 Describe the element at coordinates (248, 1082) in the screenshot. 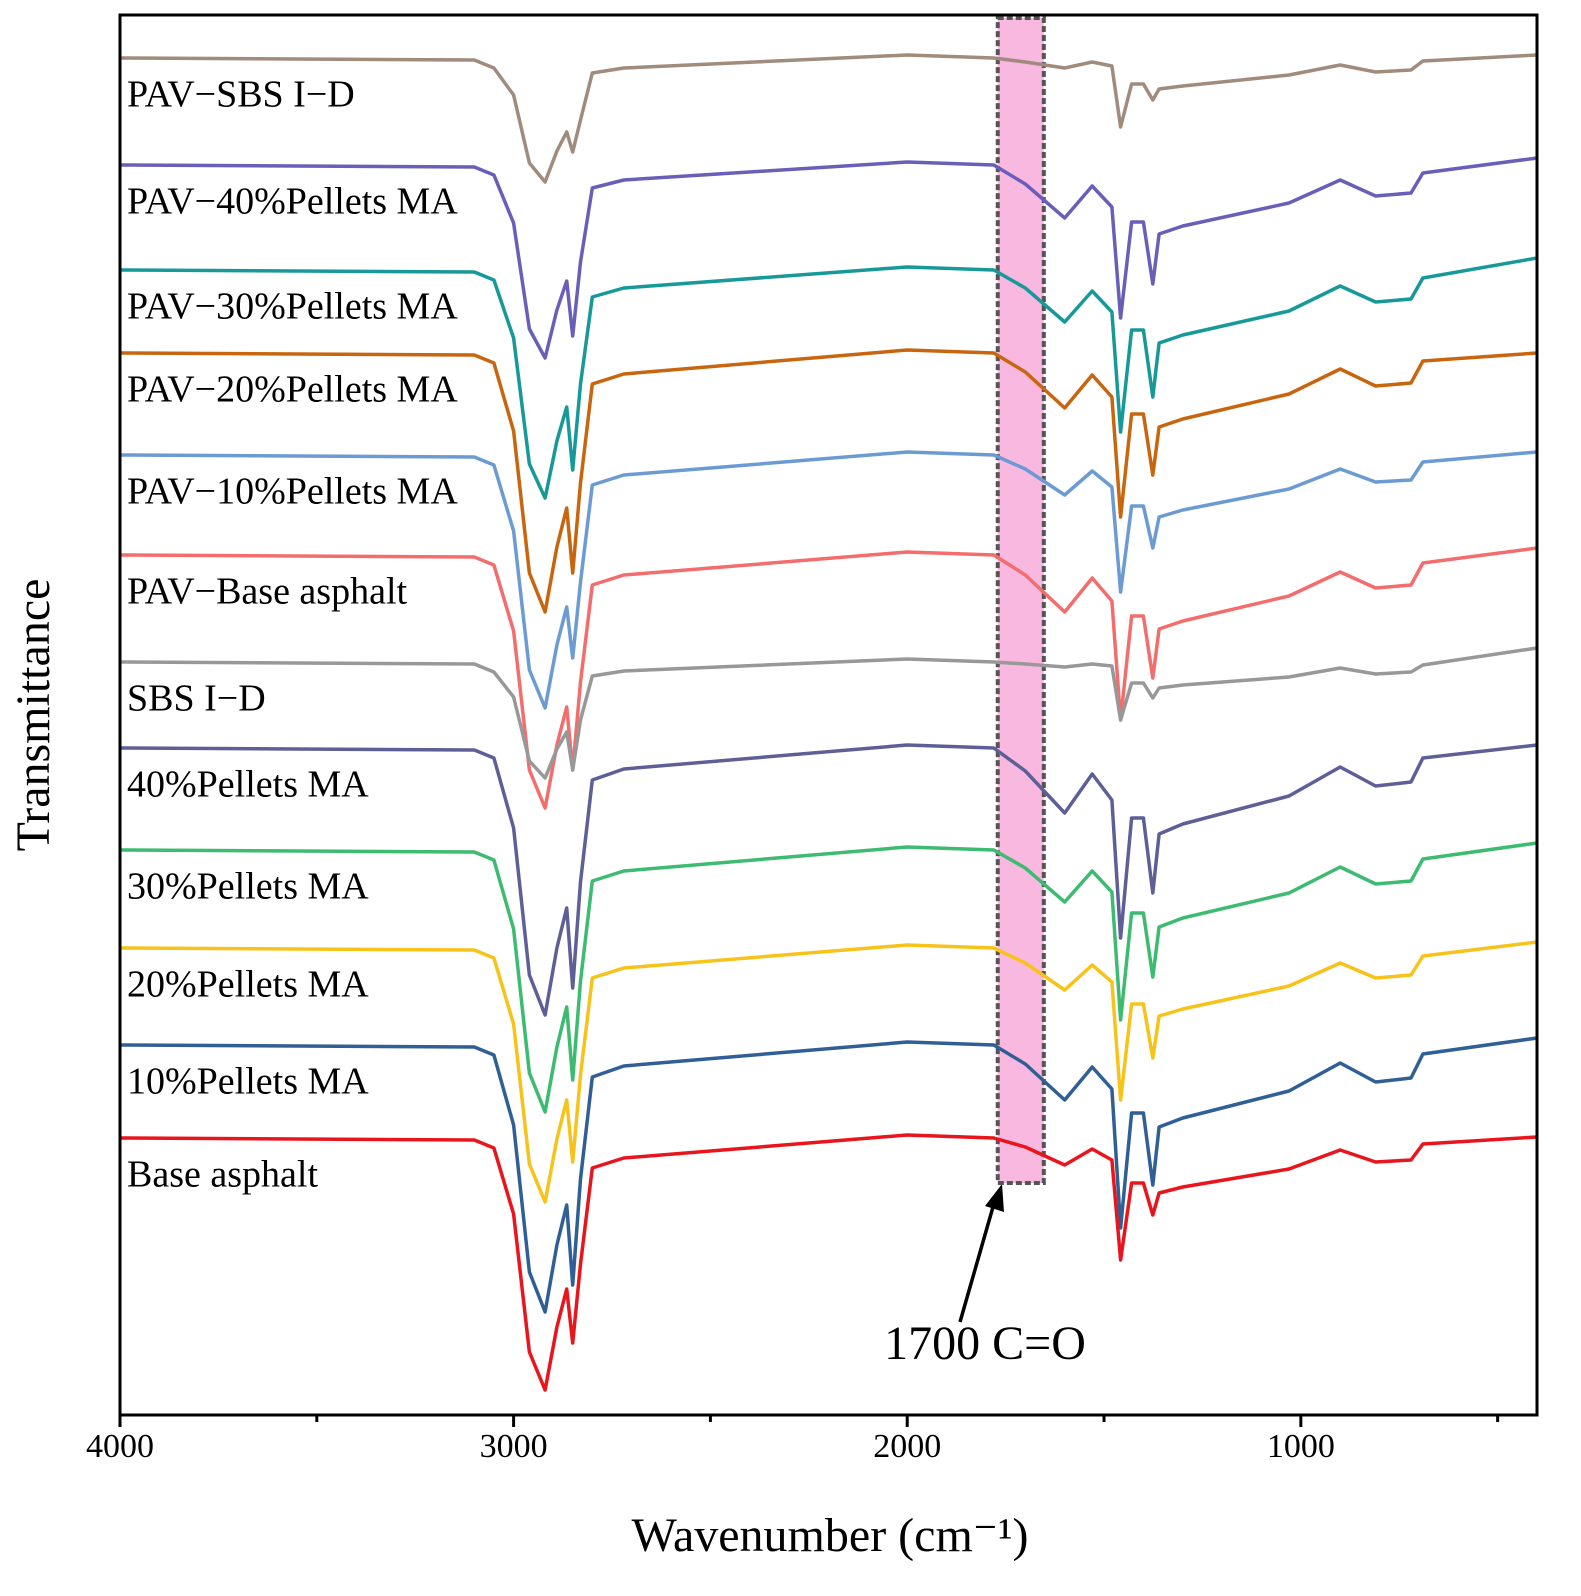

I see `series-label: 10%Pellets MA` at that location.